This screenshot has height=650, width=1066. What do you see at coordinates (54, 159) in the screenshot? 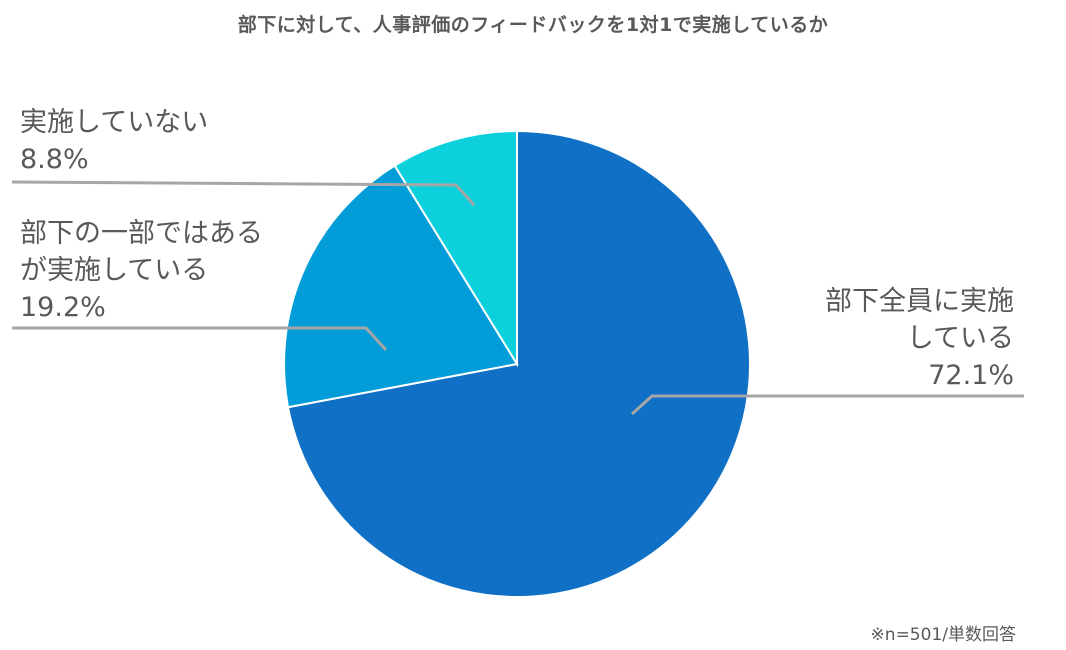
I see `slice-value-not-implemented: 8.8%` at bounding box center [54, 159].